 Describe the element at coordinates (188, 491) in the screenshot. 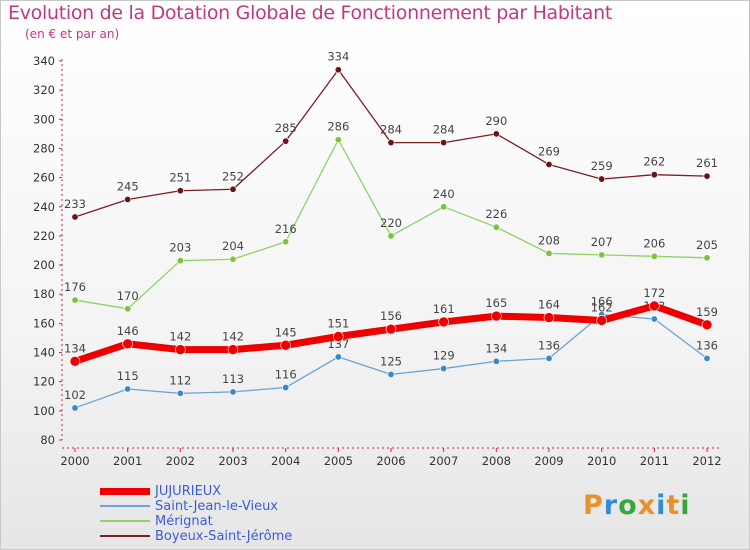

I see `legend-label: JUJURIEUX` at that location.